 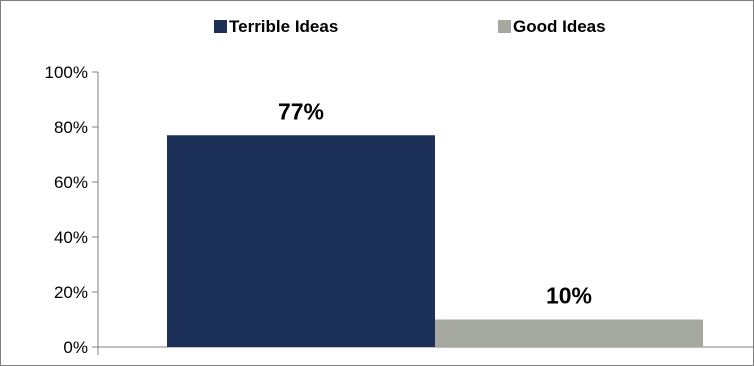 I want to click on data-label: 10%, so click(x=569, y=296).